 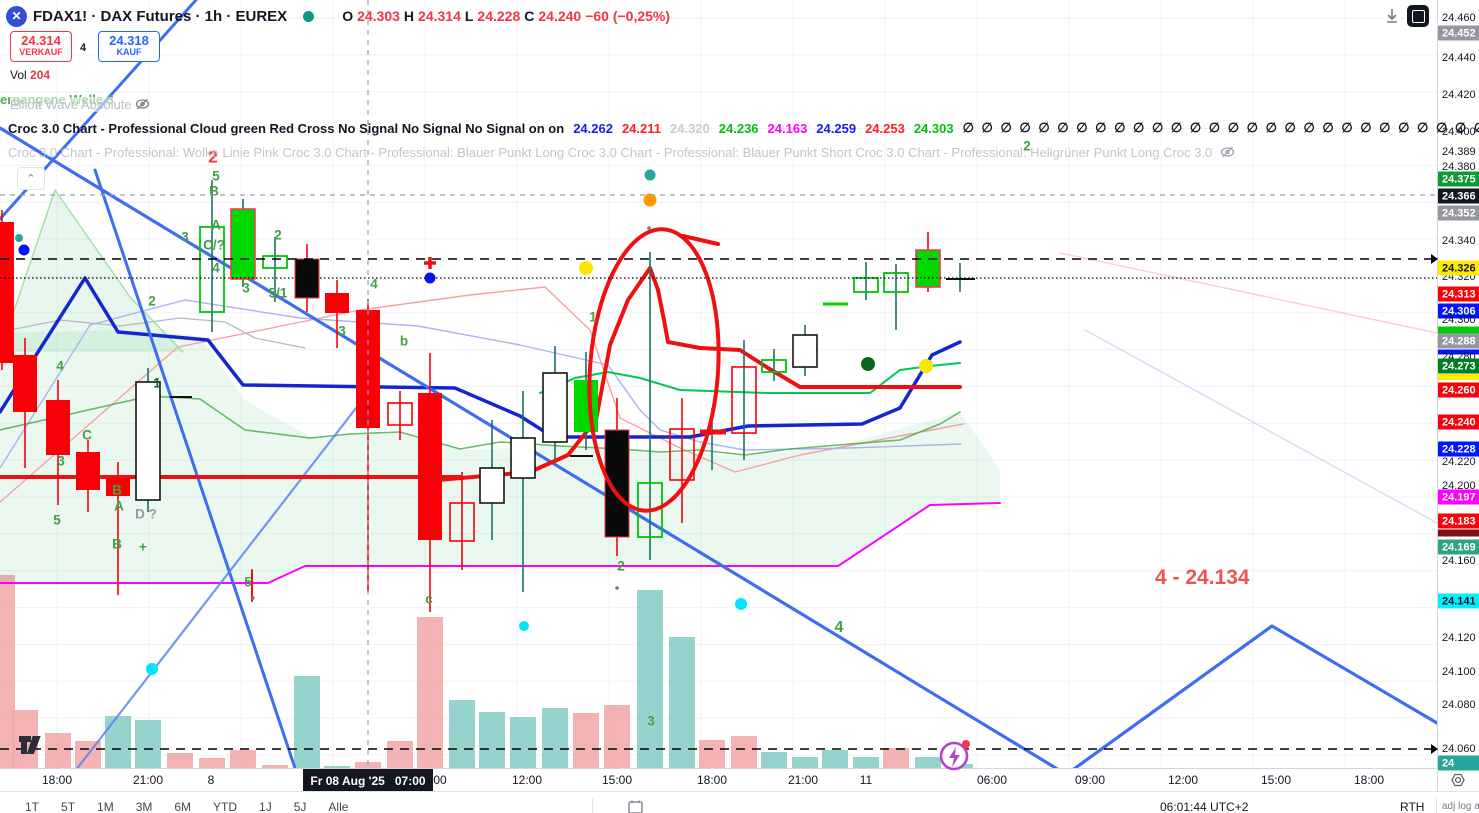 I want to click on spread-value: 4, so click(x=83, y=48).